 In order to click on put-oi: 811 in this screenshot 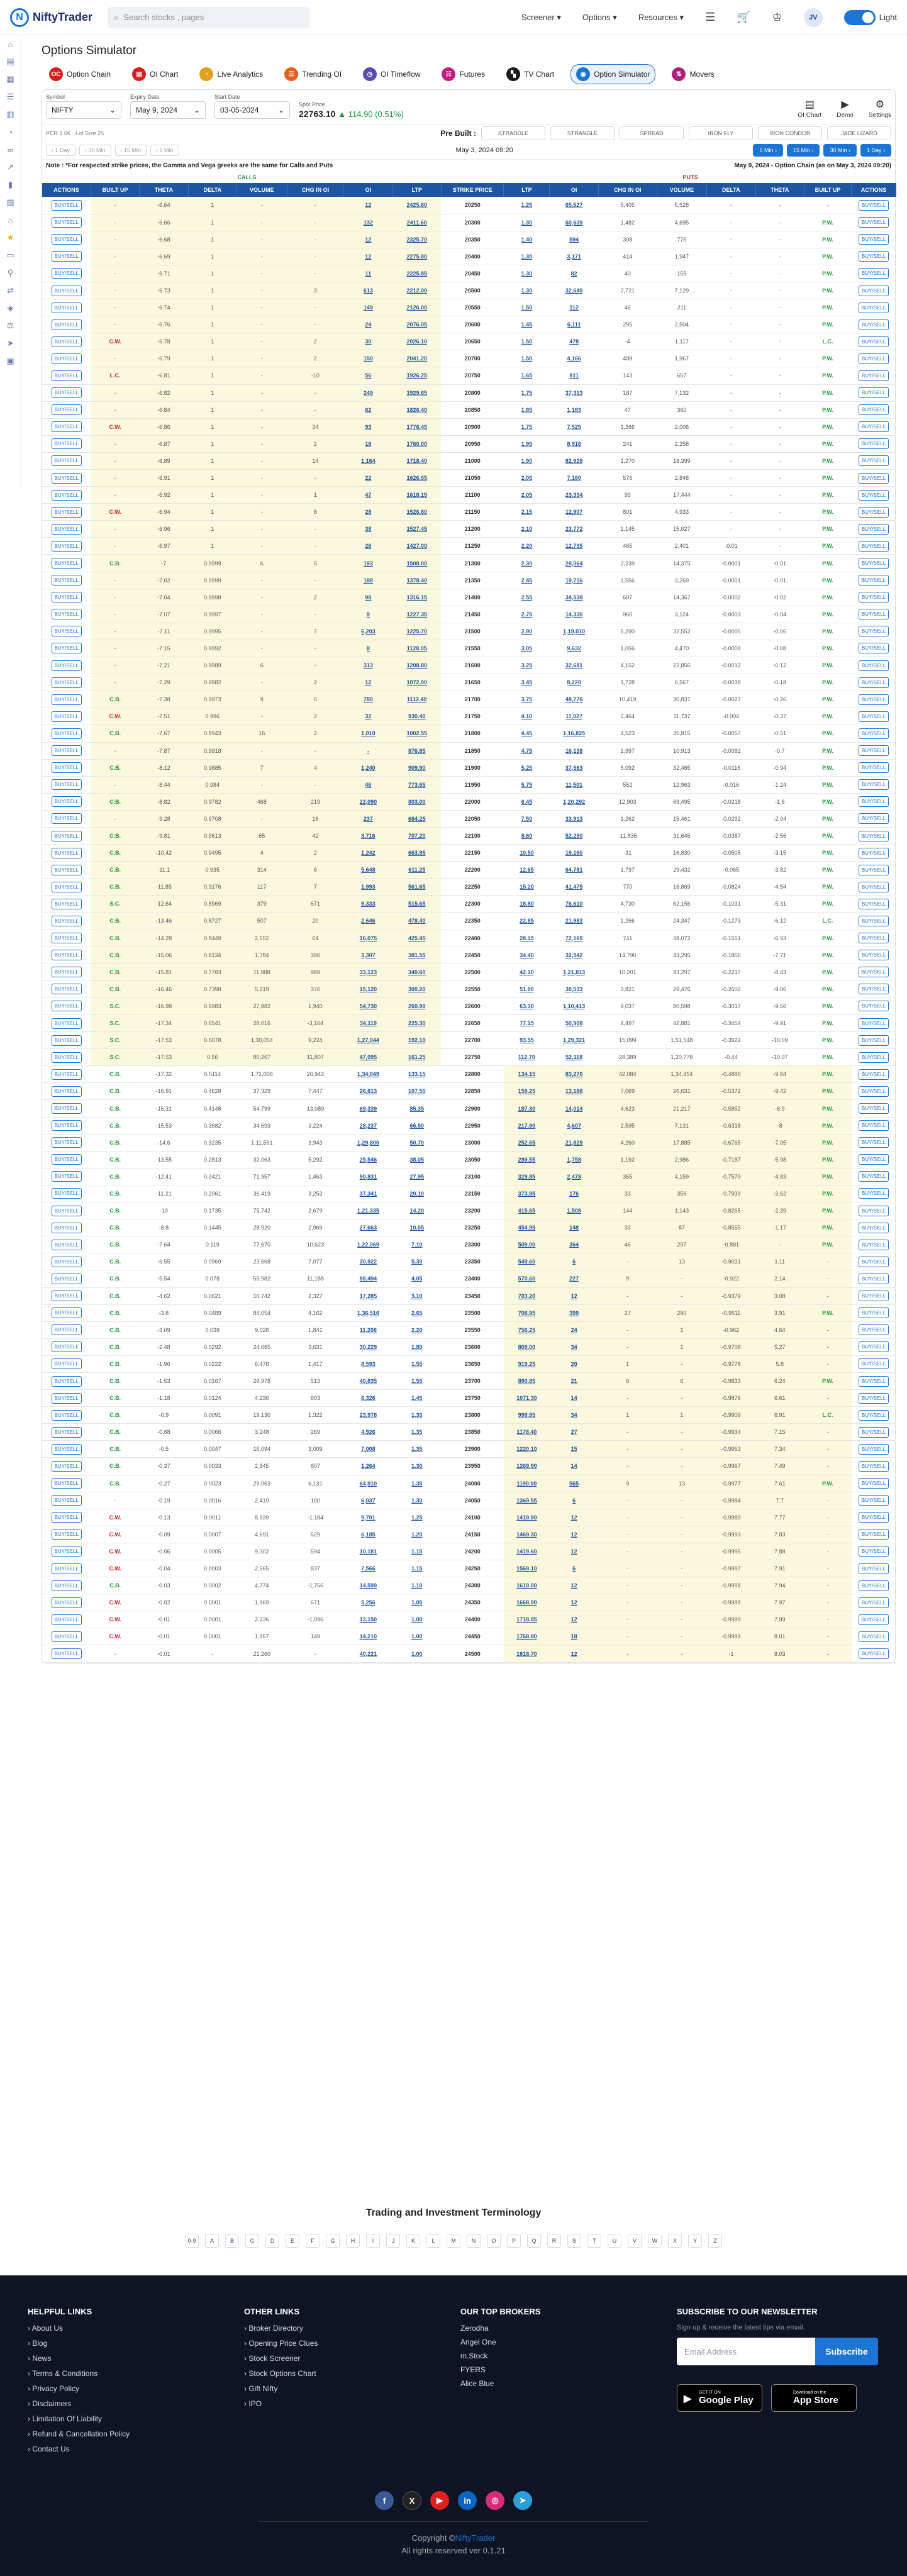, I will do `click(574, 376)`.